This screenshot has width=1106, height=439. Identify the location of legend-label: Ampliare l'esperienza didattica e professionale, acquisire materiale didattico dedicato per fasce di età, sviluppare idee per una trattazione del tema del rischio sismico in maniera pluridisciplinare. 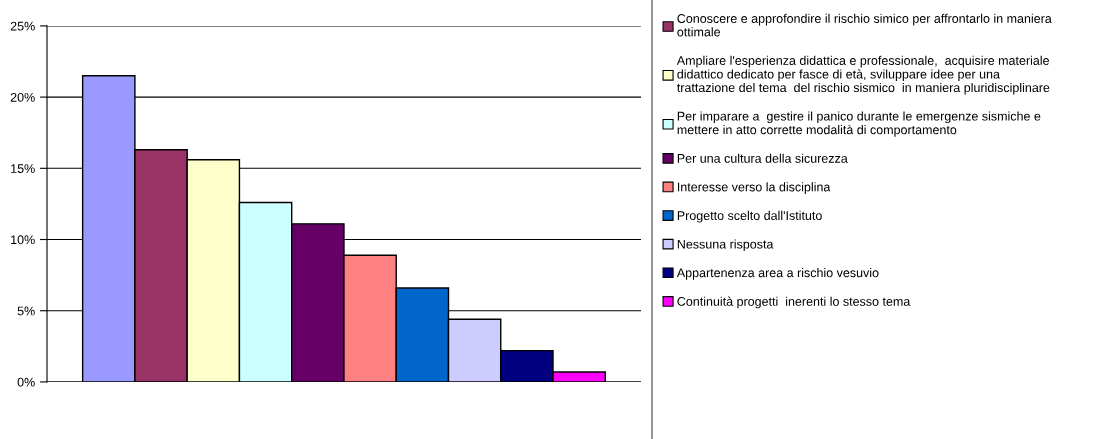
(863, 75).